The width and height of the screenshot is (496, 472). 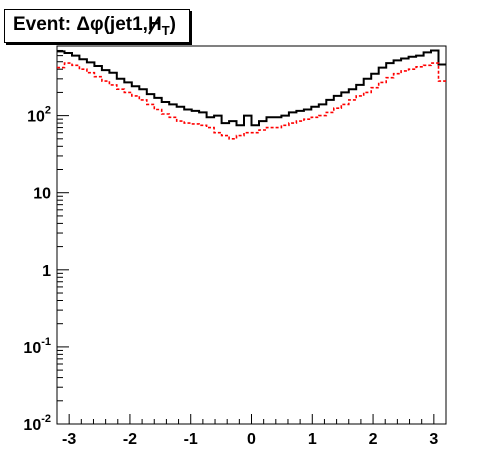 What do you see at coordinates (130, 439) in the screenshot?
I see `x-tick-label: -2` at bounding box center [130, 439].